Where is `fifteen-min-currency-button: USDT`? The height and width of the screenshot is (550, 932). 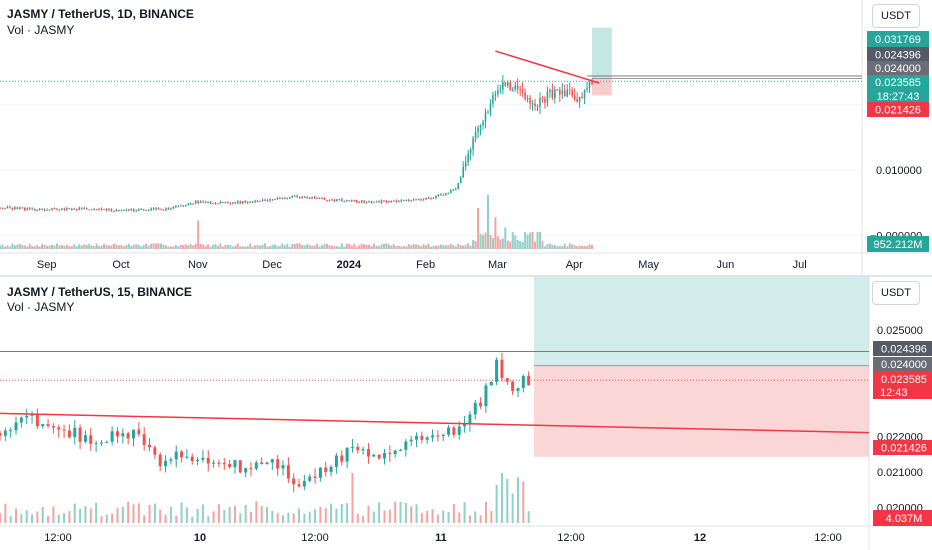 fifteen-min-currency-button: USDT is located at coordinates (896, 293).